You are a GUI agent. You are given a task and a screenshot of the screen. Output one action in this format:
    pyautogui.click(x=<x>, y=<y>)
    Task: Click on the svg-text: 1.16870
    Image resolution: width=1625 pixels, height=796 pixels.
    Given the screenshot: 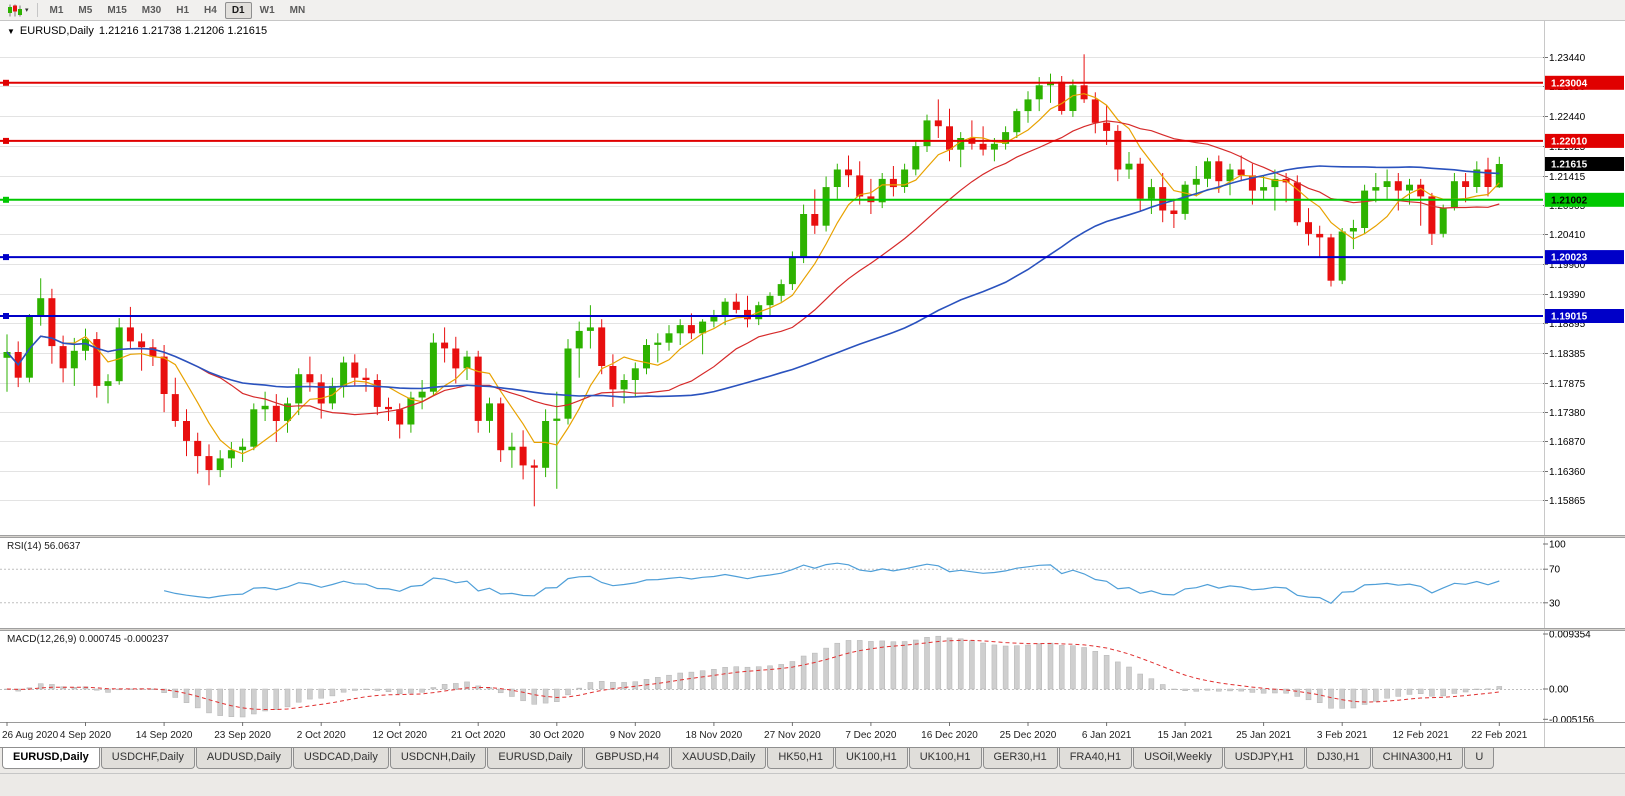 What is the action you would take?
    pyautogui.click(x=1567, y=442)
    